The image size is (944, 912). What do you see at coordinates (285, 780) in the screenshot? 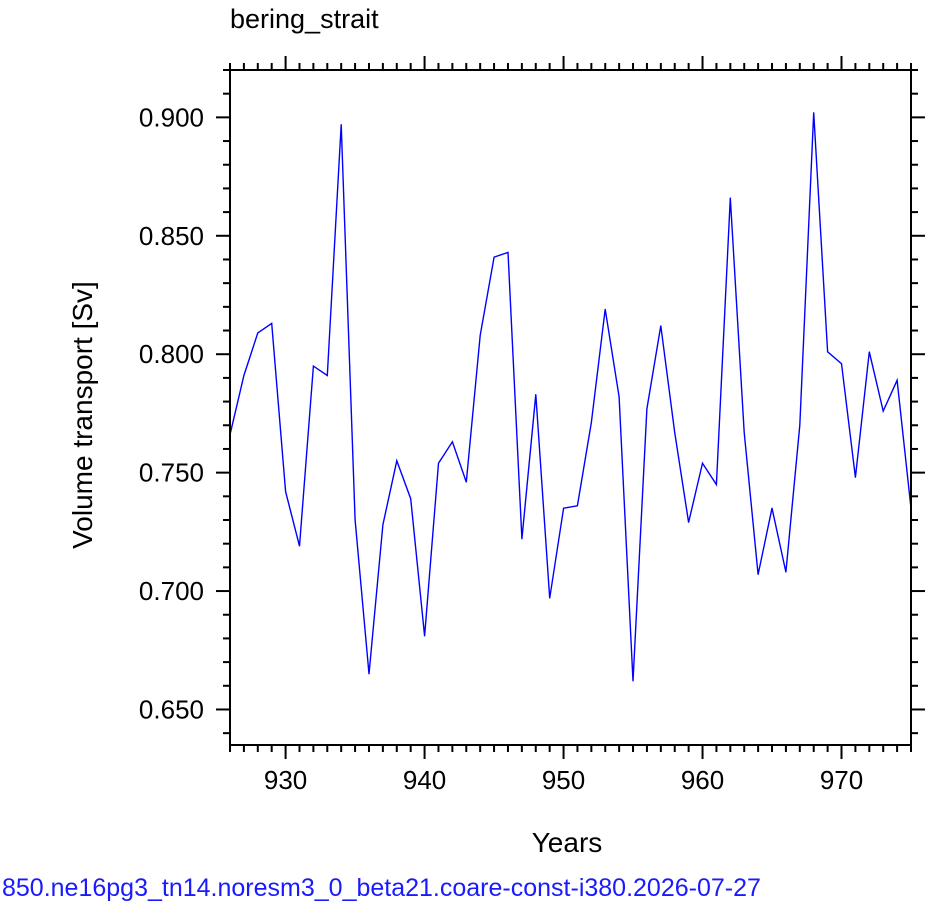
I see `x-tick-label: 930` at bounding box center [285, 780].